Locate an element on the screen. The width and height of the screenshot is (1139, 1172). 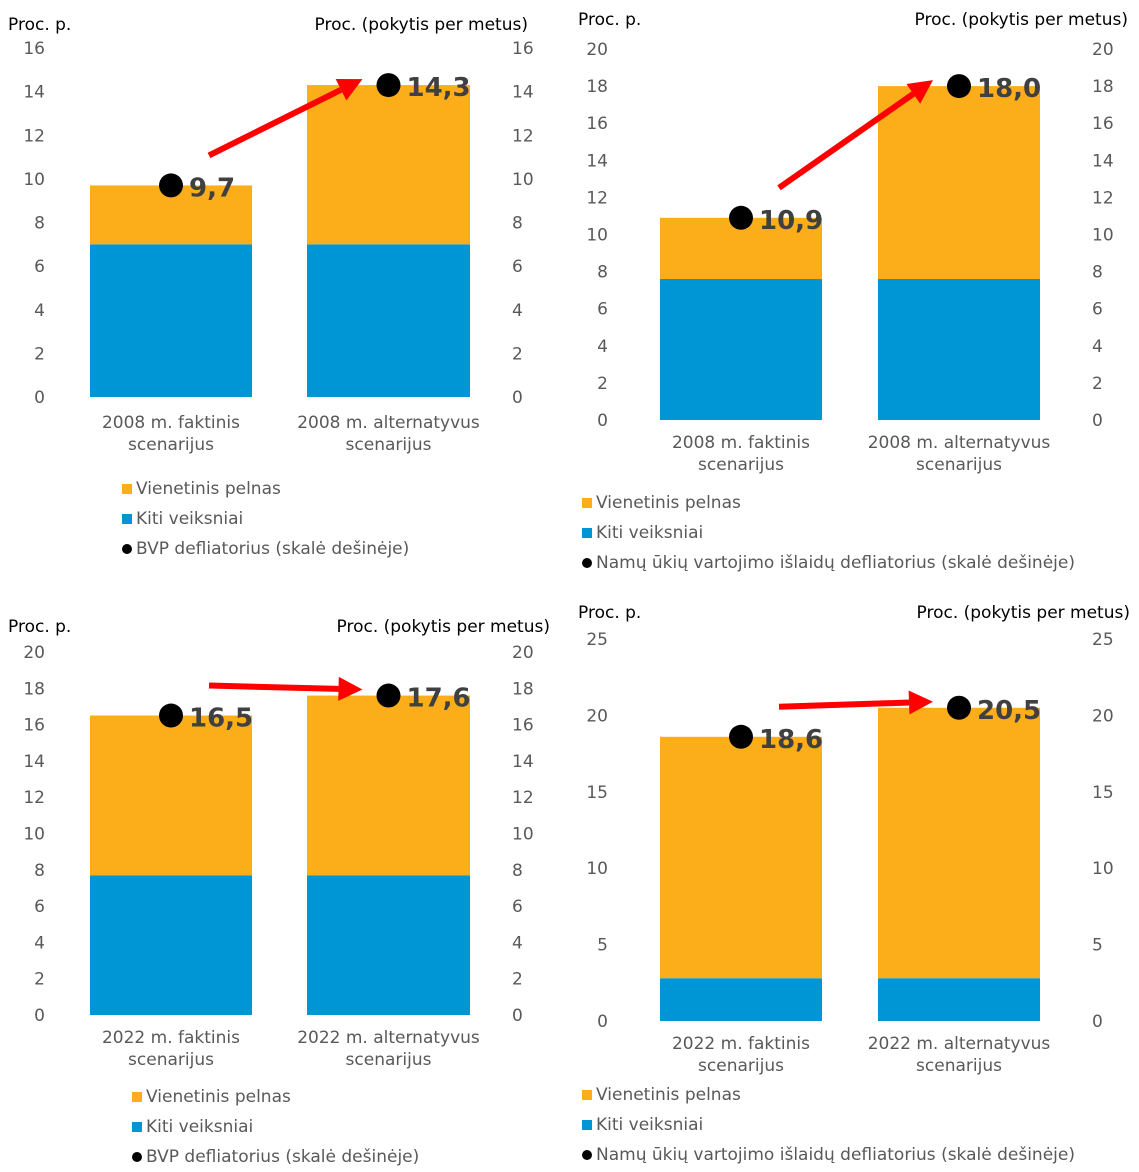
left-tick-label: 4 is located at coordinates (602, 347).